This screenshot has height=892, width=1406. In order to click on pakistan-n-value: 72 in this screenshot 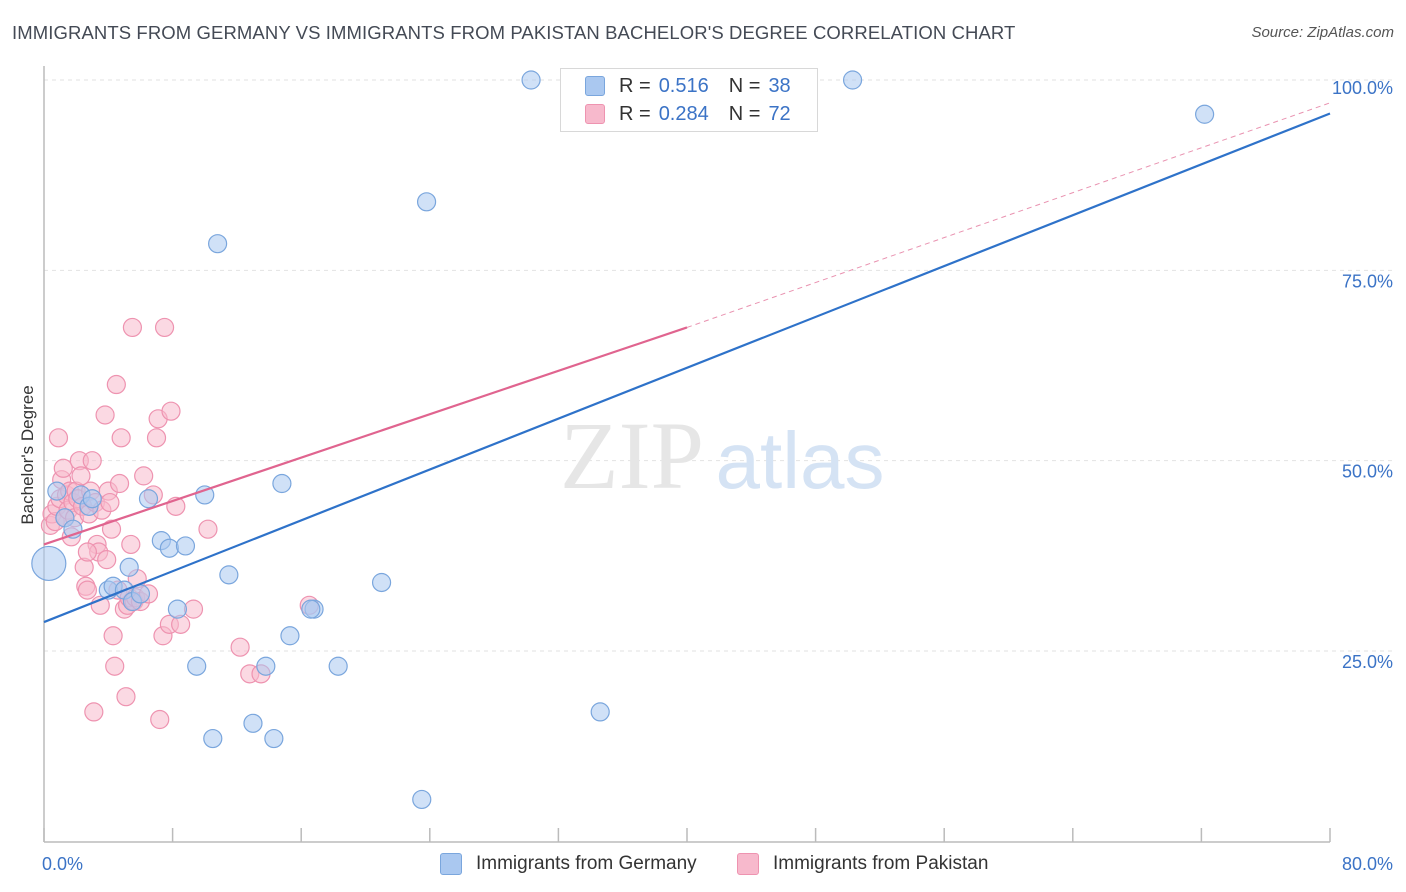, I will do `click(779, 113)`.